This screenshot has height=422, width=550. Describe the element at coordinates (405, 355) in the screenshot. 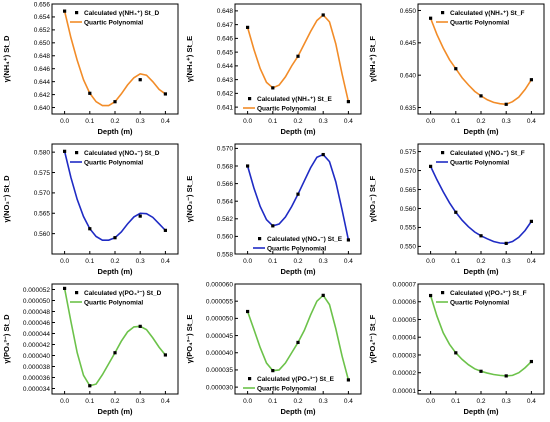

I see `y-tick-label: 0.00003` at that location.